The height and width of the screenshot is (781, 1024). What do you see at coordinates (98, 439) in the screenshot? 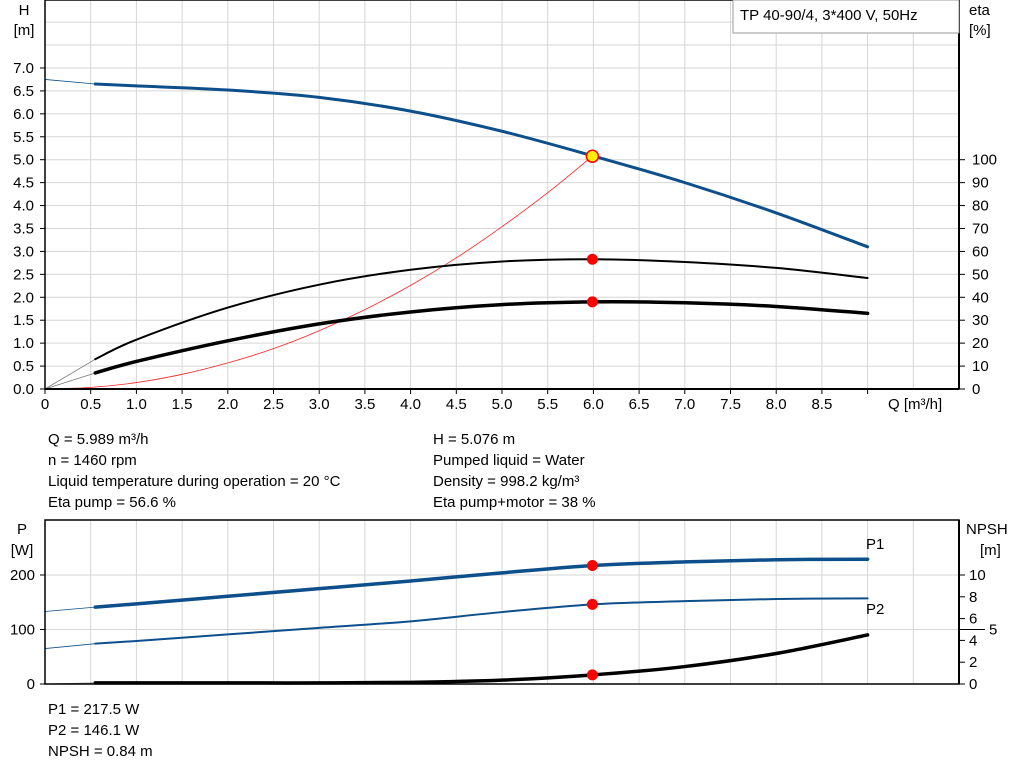
I see `flow-value: Q = 5.989 m³/h` at bounding box center [98, 439].